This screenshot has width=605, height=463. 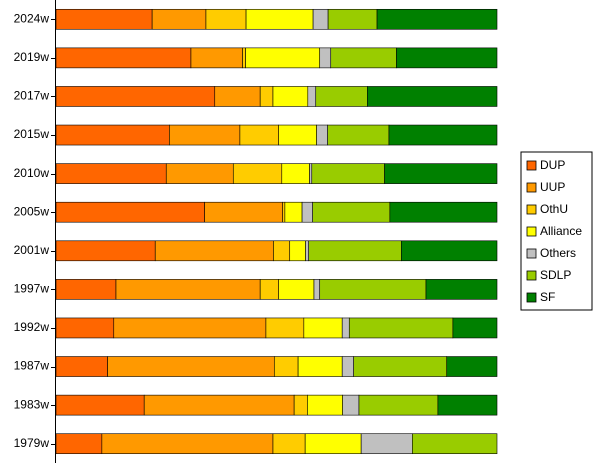 I want to click on y-tick-label: 2010w, so click(x=32, y=173).